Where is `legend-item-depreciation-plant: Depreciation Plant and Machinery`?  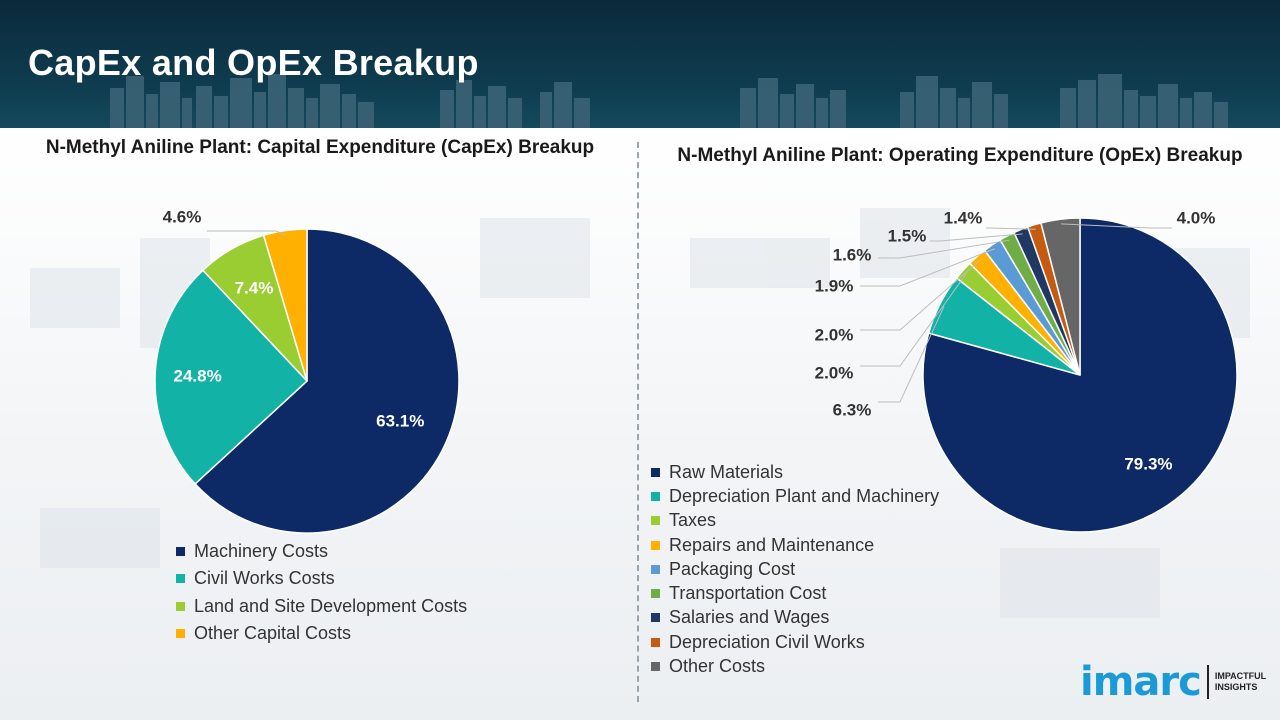 legend-item-depreciation-plant: Depreciation Plant and Machinery is located at coordinates (795, 496).